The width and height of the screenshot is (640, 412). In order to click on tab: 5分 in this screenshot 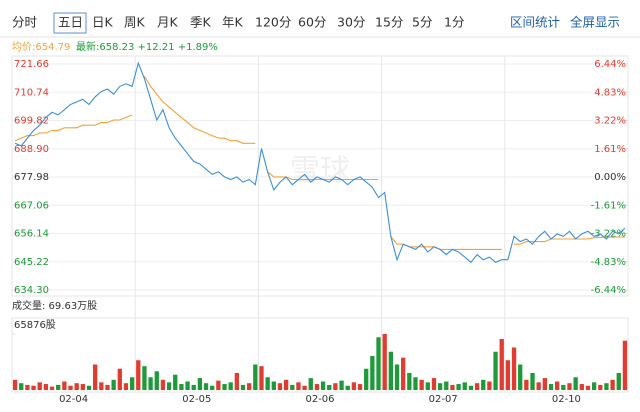, I will do `click(422, 22)`.